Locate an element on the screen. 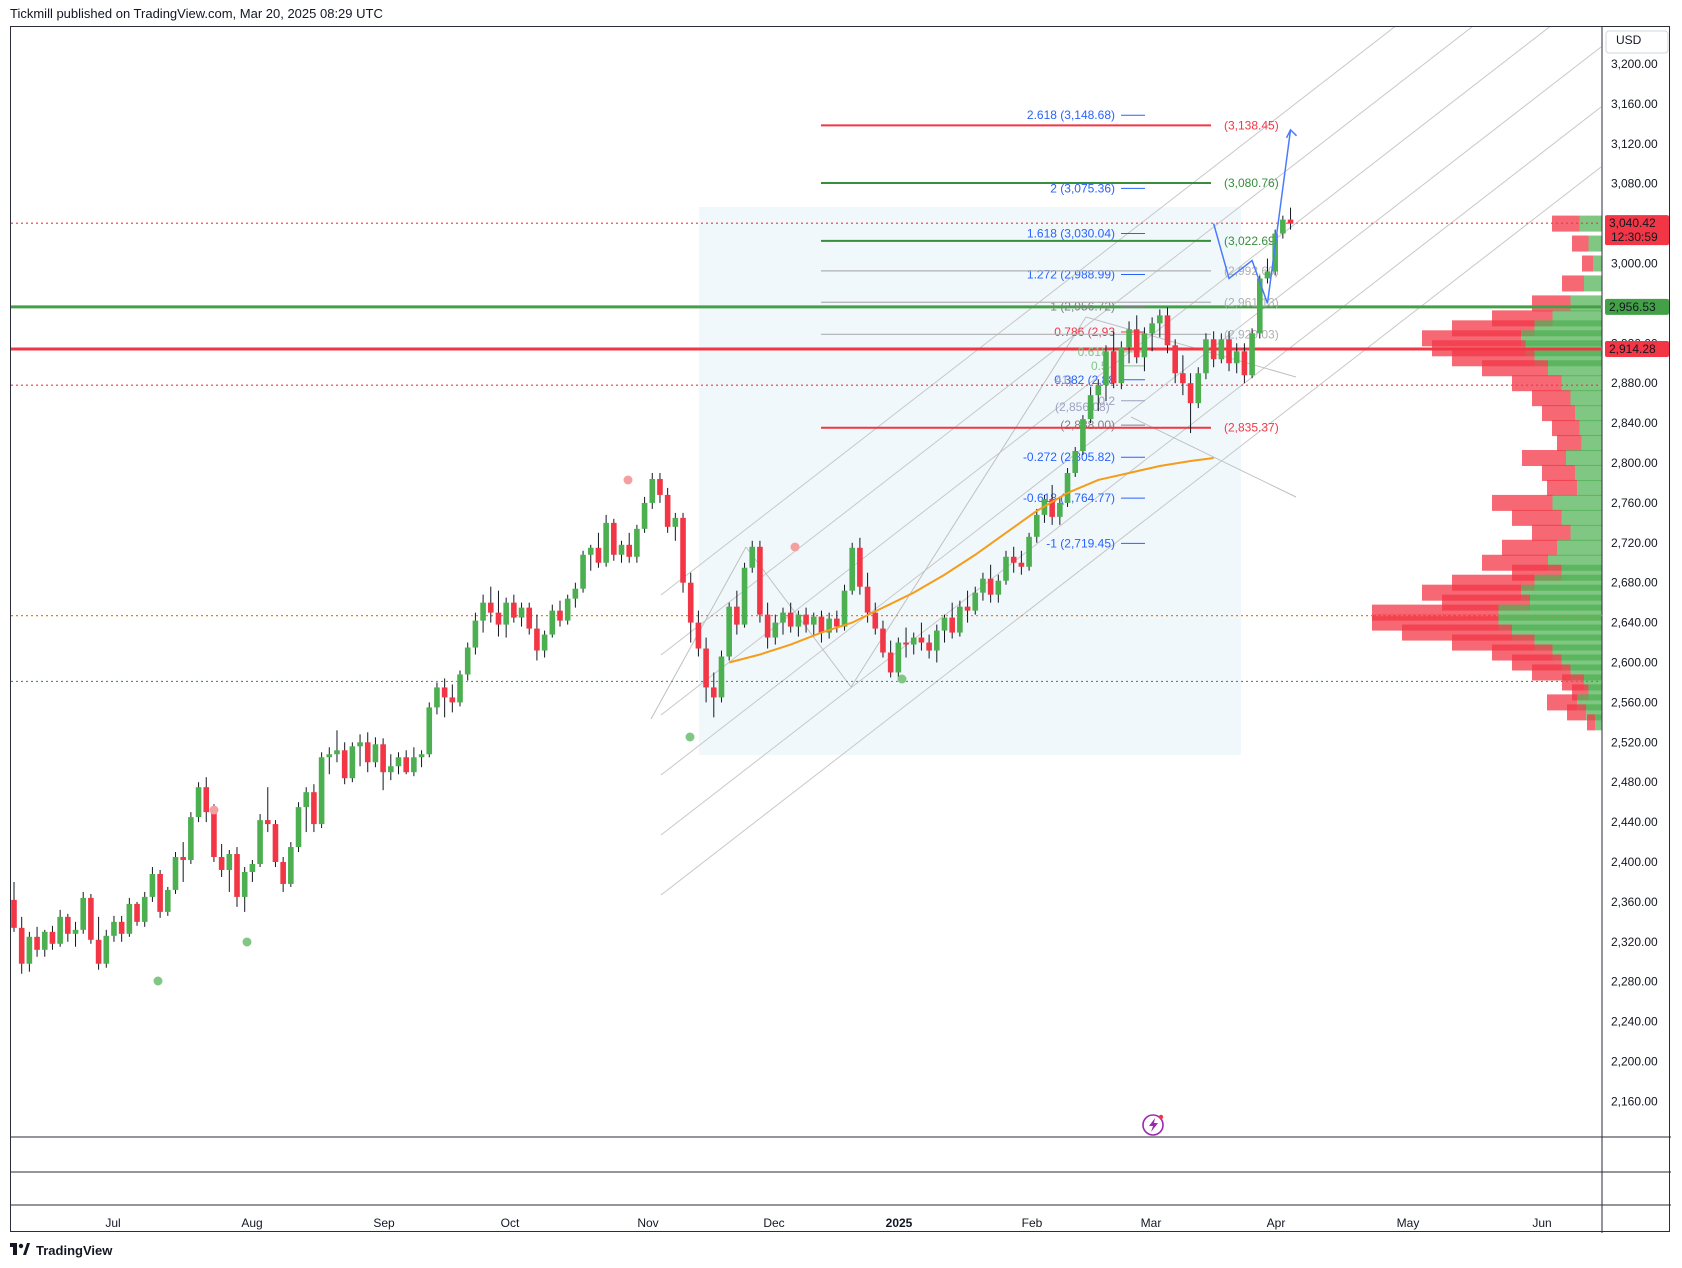  target-label: (3,138.45) is located at coordinates (1251, 125).